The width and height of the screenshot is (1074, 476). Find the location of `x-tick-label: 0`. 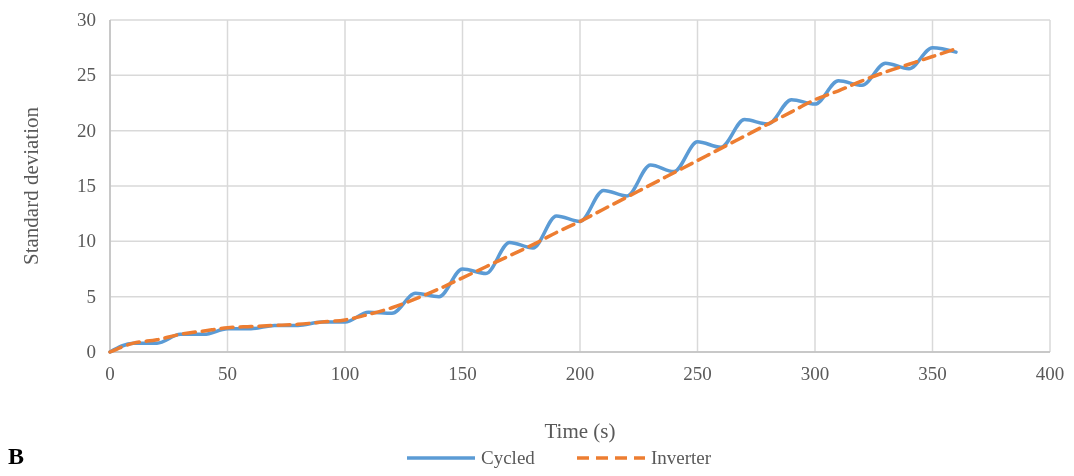

x-tick-label: 0 is located at coordinates (110, 373).